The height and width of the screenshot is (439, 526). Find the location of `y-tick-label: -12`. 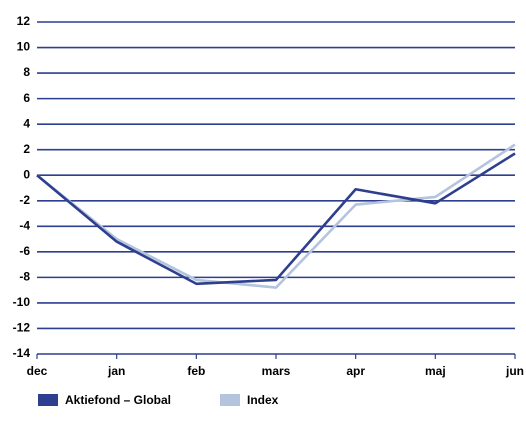

y-tick-label: -12 is located at coordinates (22, 328).